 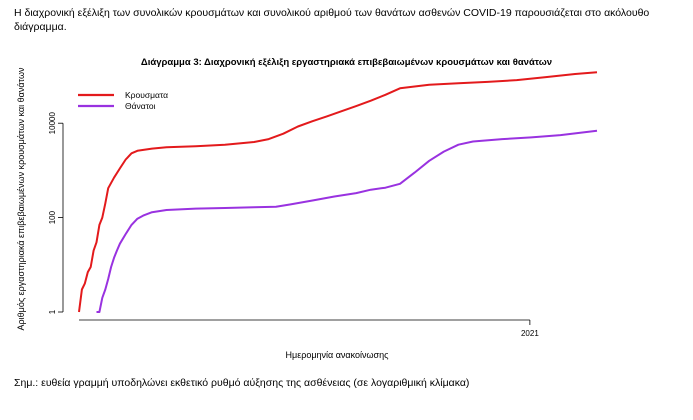 I want to click on legend-label-deaths: Θάνατοι, so click(x=140, y=106).